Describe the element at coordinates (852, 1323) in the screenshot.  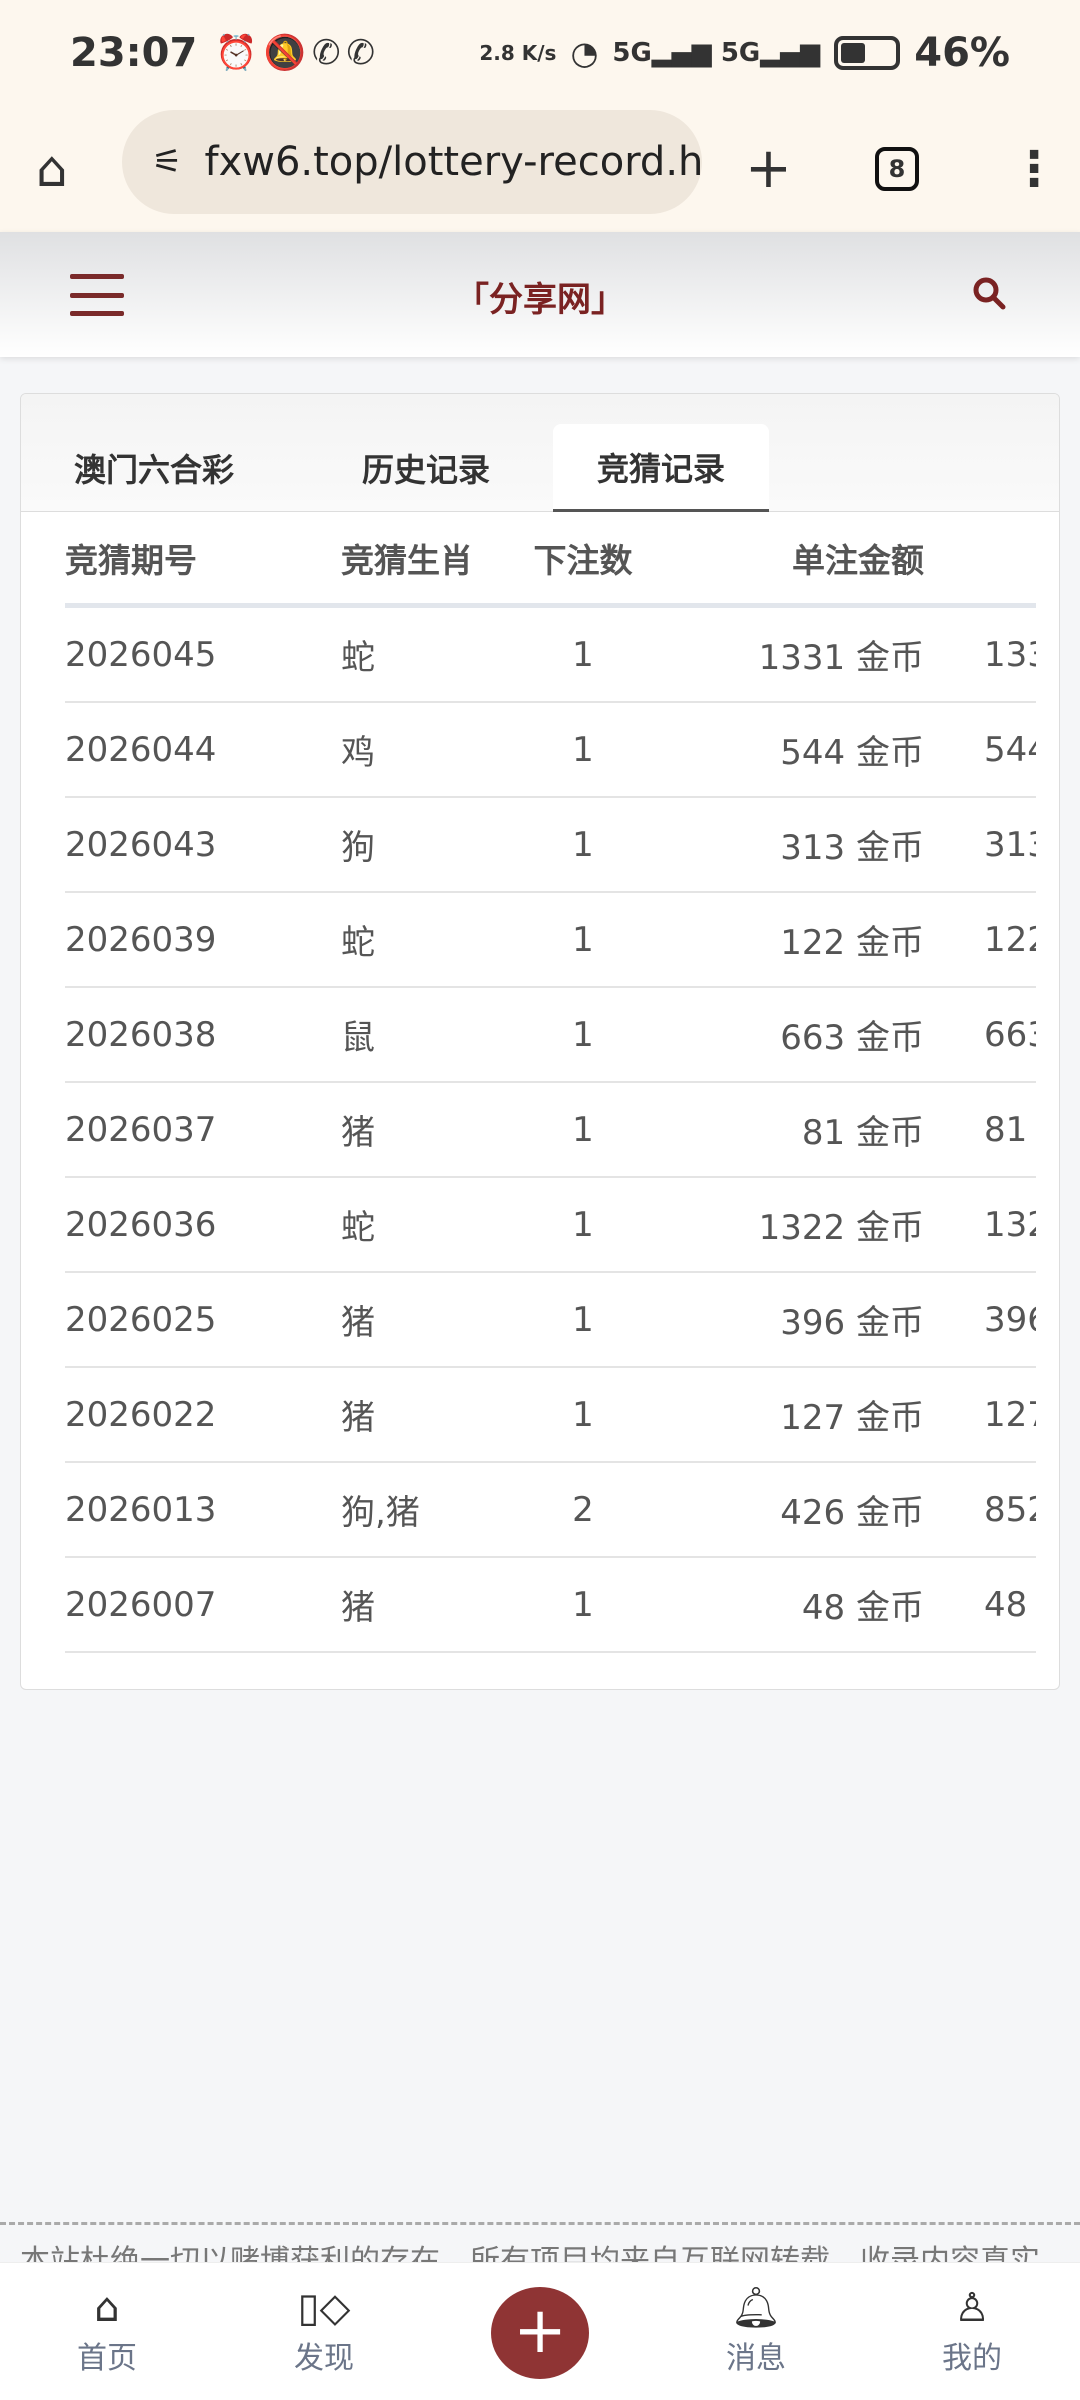
I see `cell-unit-amount: 396 金币` at that location.